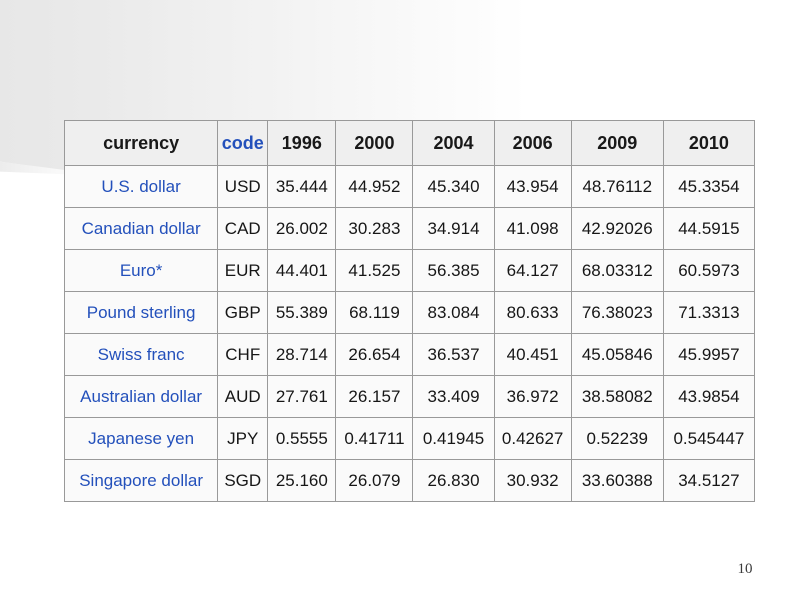 The width and height of the screenshot is (800, 600). I want to click on rate-cell: 0.52239, so click(617, 438).